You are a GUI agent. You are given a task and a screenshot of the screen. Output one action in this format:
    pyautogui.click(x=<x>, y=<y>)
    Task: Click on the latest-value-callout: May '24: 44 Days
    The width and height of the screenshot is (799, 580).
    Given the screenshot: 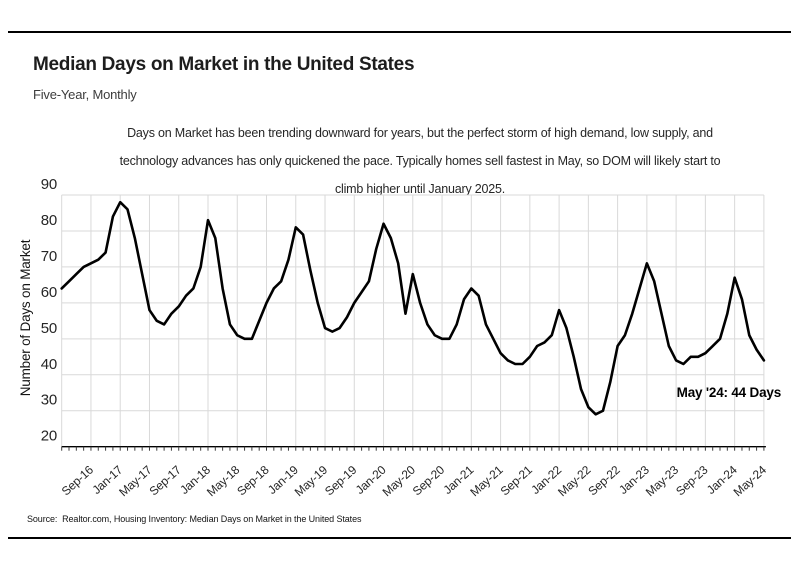 What is the action you would take?
    pyautogui.click(x=729, y=392)
    